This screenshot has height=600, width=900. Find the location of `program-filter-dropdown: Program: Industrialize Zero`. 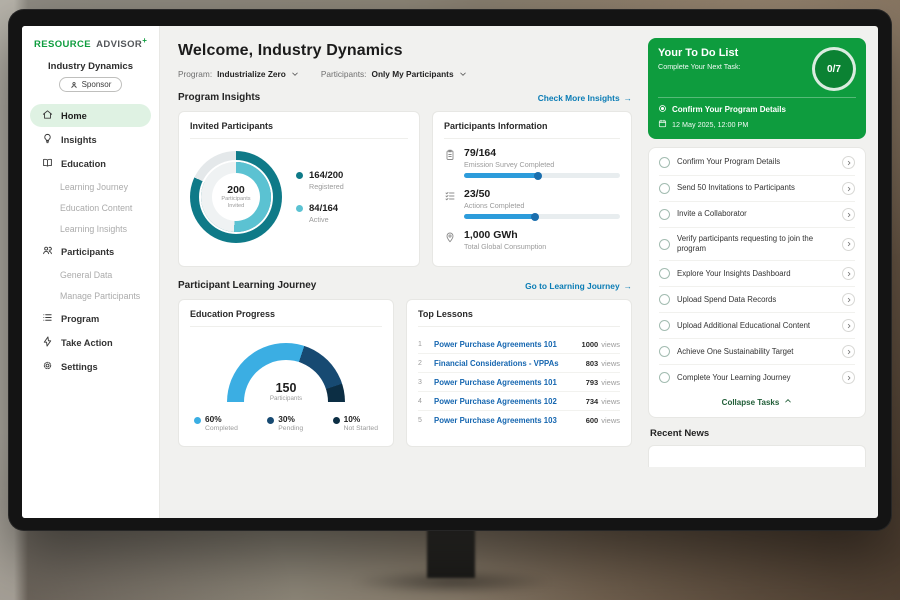

program-filter-dropdown: Program: Industrialize Zero is located at coordinates (238, 74).